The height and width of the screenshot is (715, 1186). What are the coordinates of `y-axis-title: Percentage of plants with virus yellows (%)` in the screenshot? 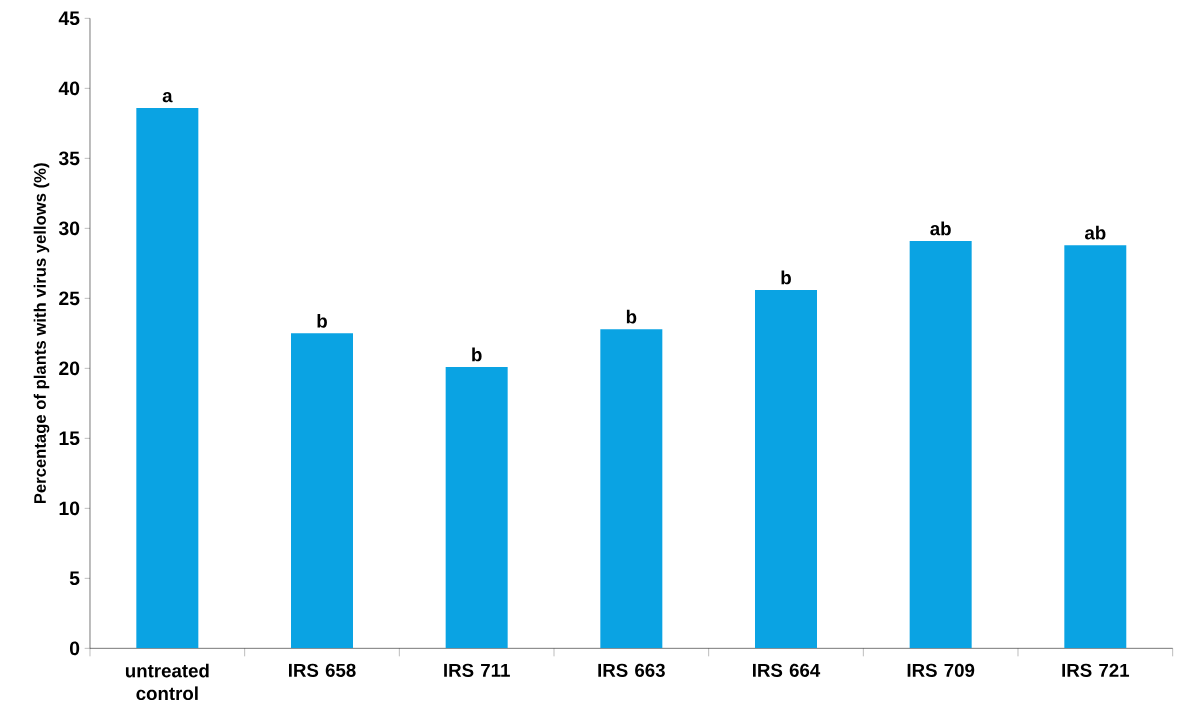 It's located at (41, 333).